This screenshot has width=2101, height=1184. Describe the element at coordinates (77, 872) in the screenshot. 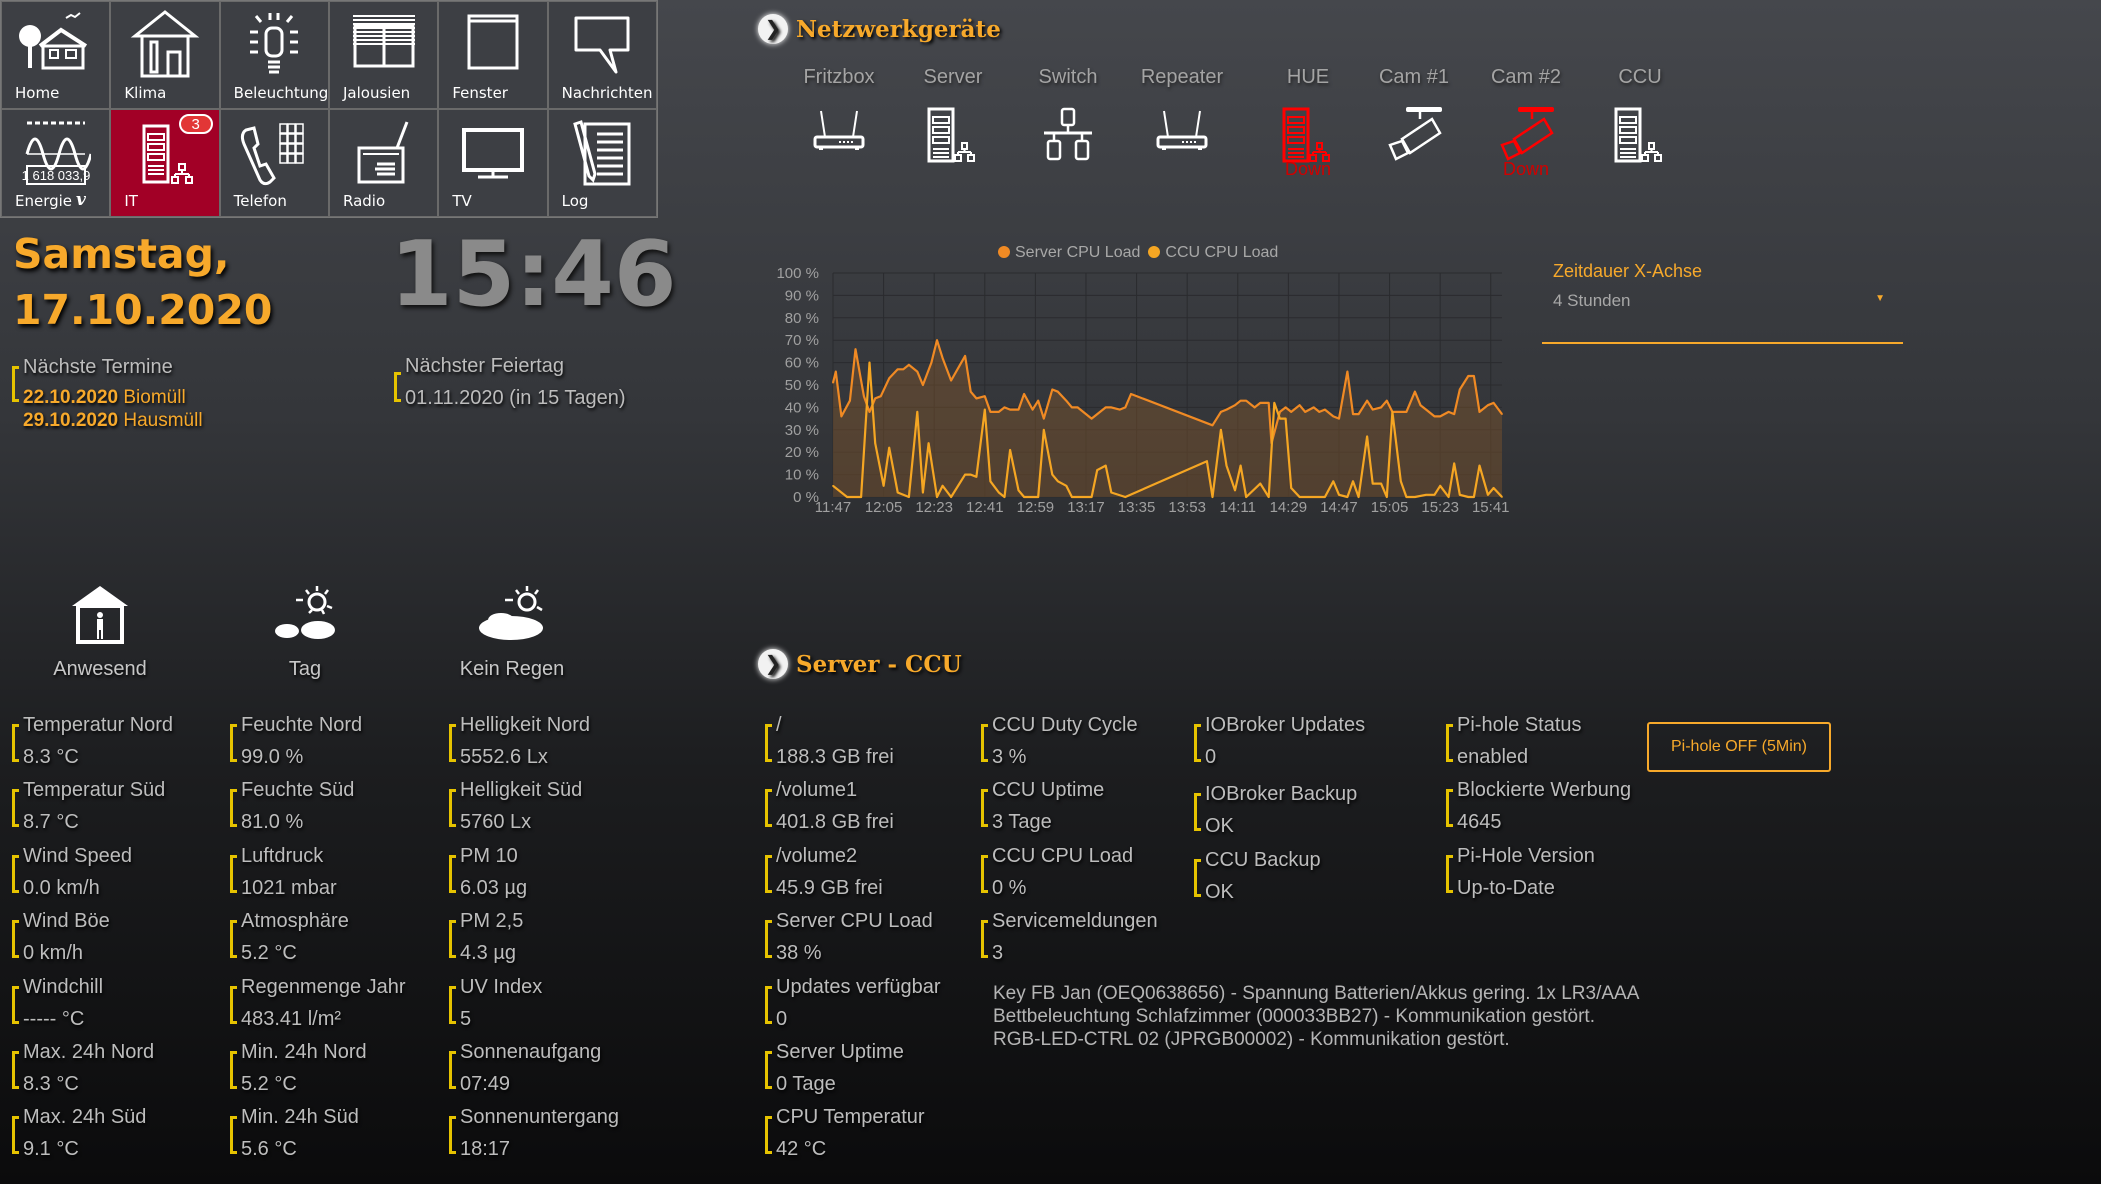

I see `sensor-item: Wind Speed 0.0 km/h` at that location.